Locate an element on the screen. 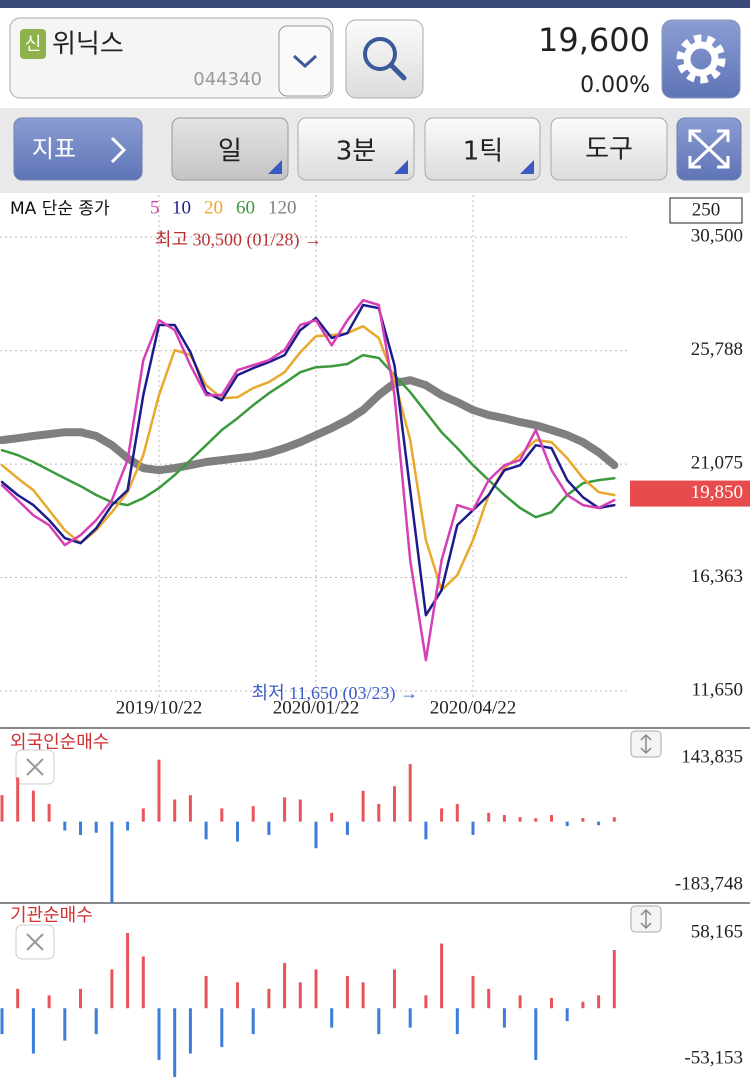 The height and width of the screenshot is (1082, 750). y-tick-label: -53,153 is located at coordinates (713, 1057).